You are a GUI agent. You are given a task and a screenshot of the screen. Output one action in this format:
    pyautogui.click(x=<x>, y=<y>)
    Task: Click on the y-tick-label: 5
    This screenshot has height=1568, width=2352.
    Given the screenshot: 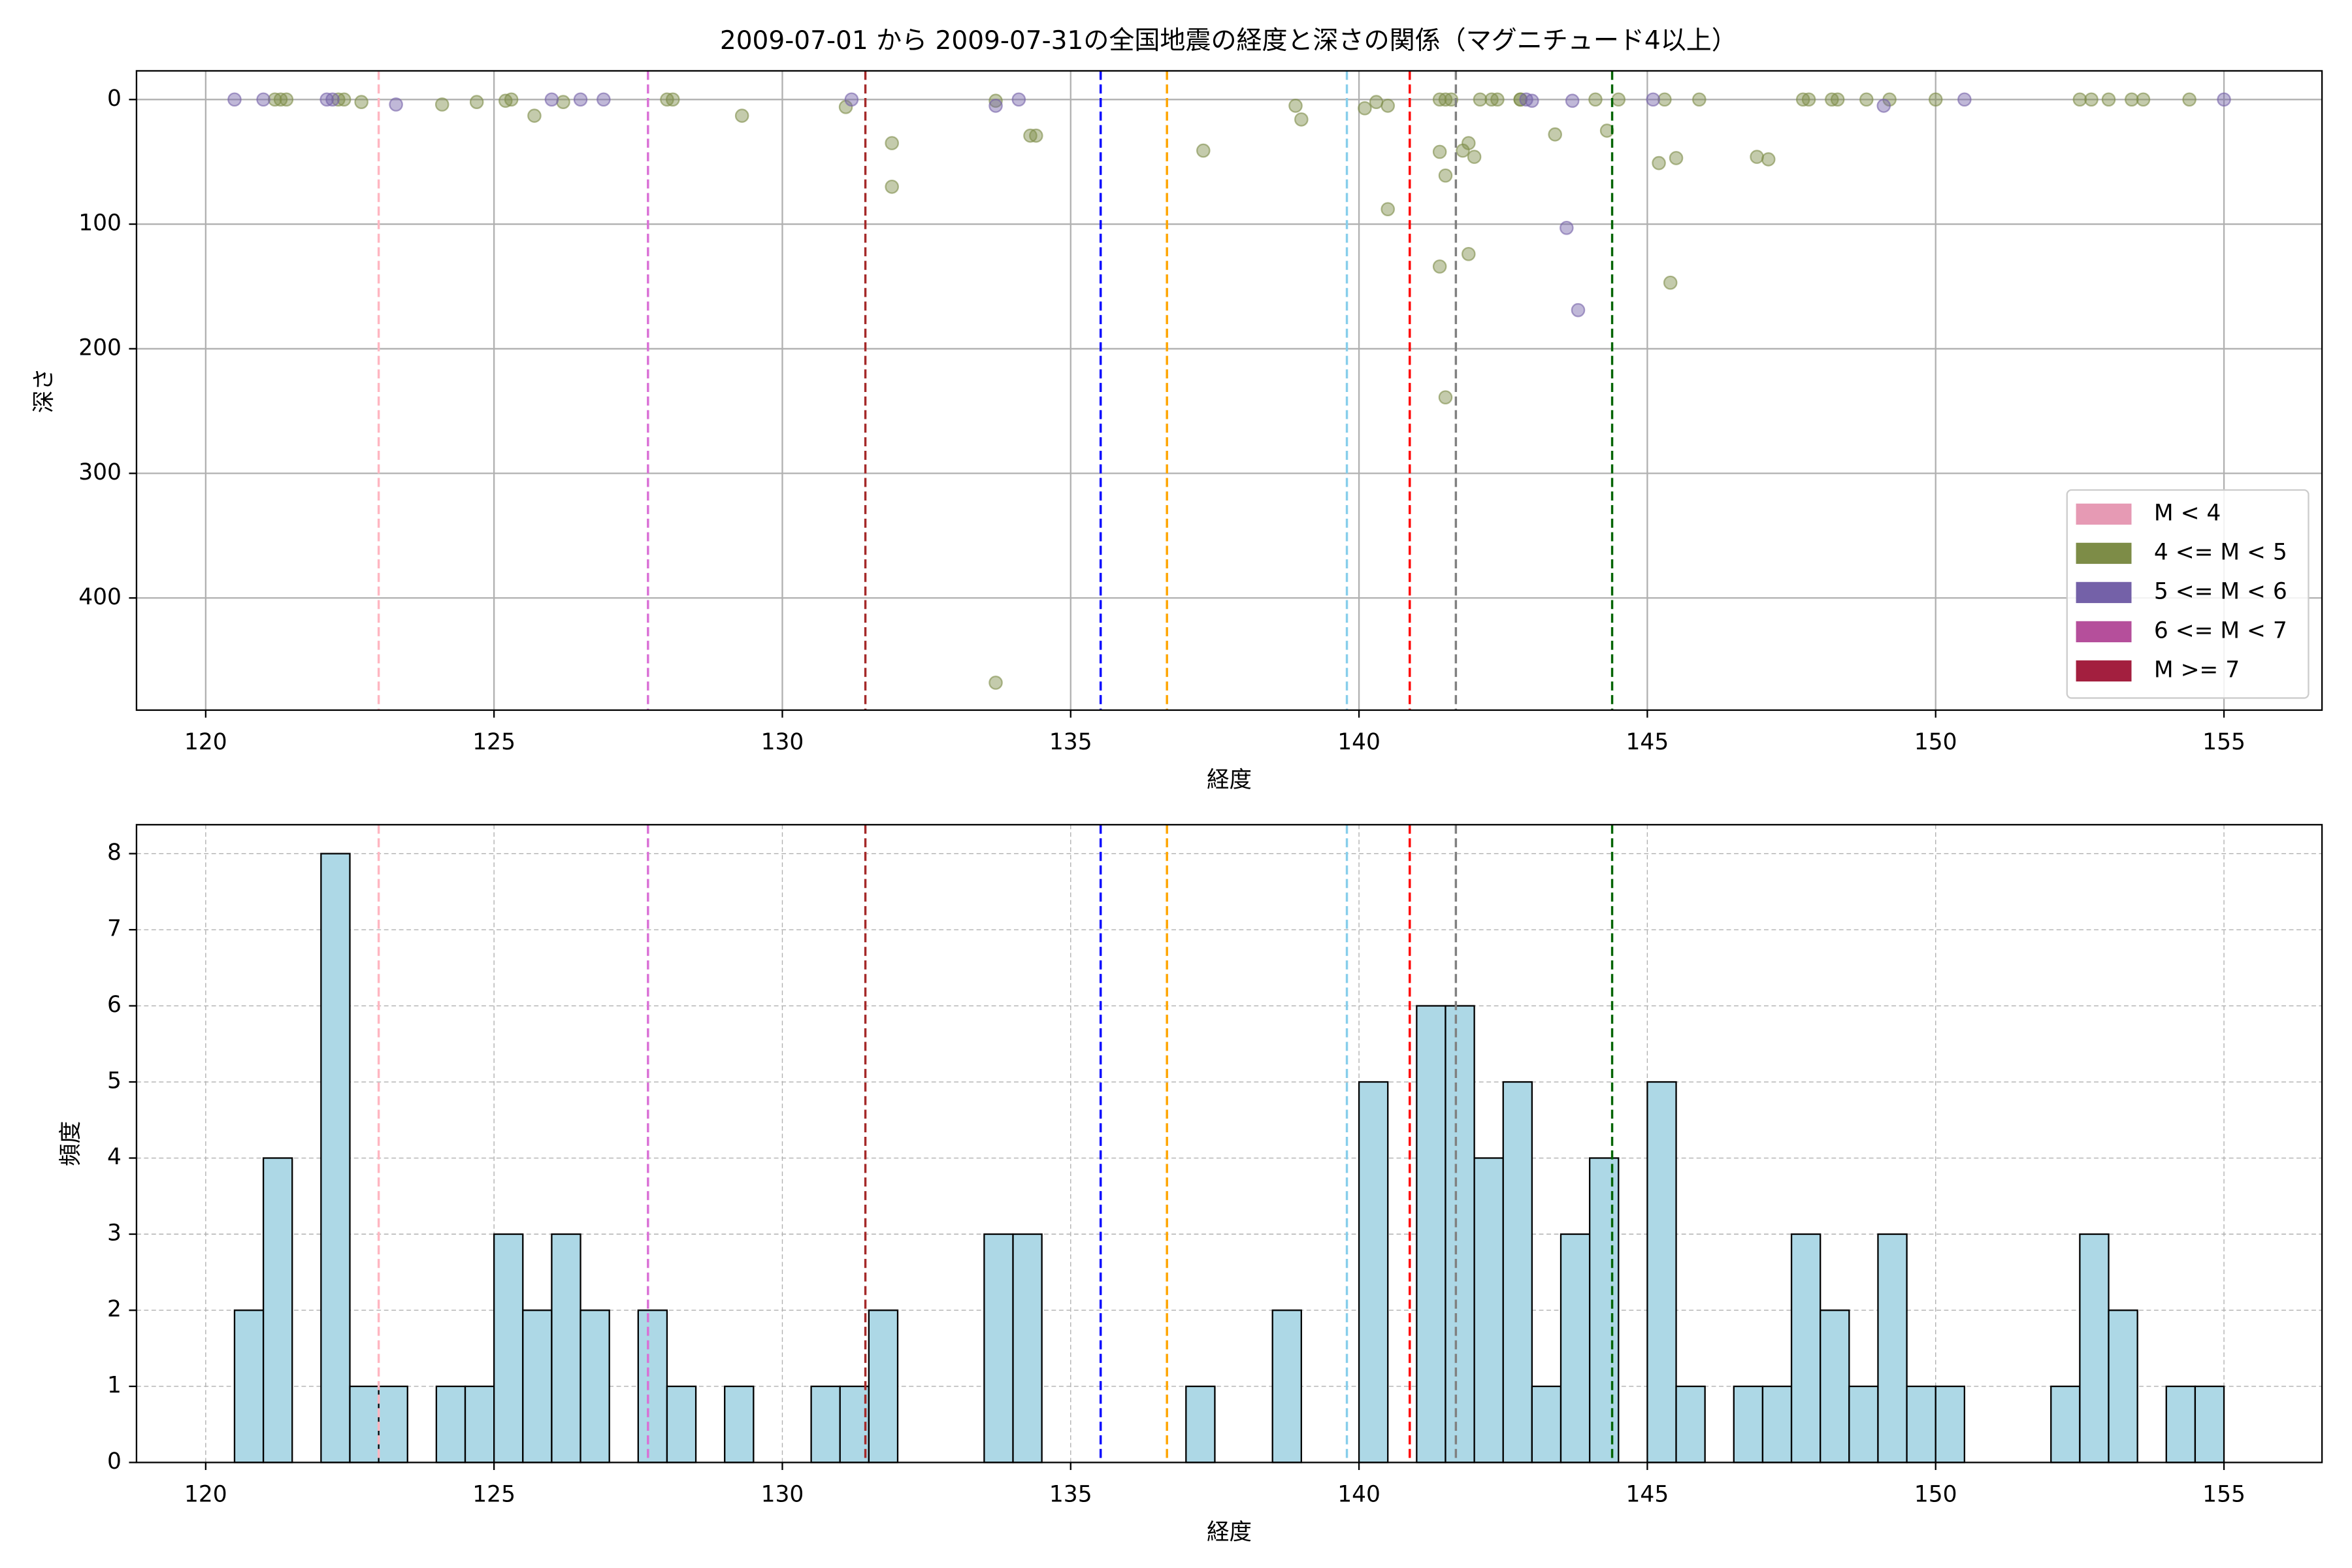 What is the action you would take?
    pyautogui.click(x=114, y=1081)
    